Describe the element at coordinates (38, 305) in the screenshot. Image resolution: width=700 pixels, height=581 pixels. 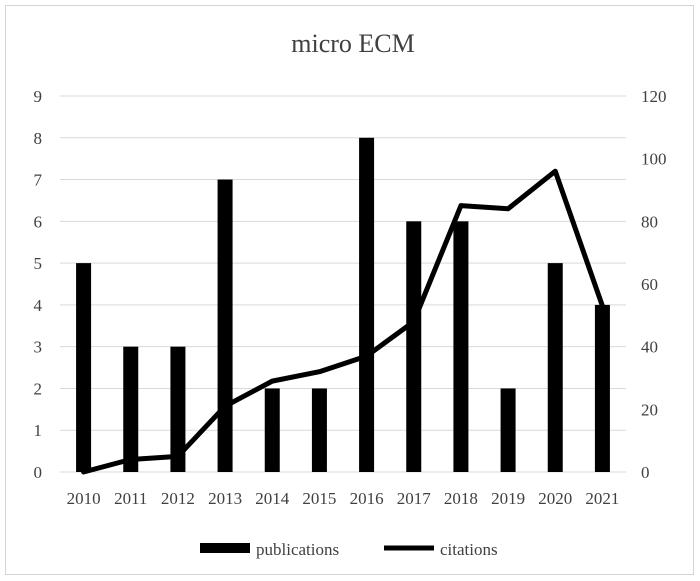
I see `left-tick-label: 4` at that location.